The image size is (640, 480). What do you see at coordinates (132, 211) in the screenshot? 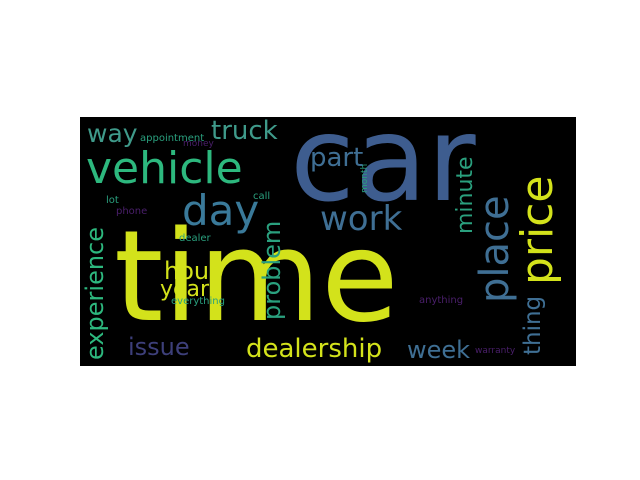
I see `word-phone: phone` at bounding box center [132, 211].